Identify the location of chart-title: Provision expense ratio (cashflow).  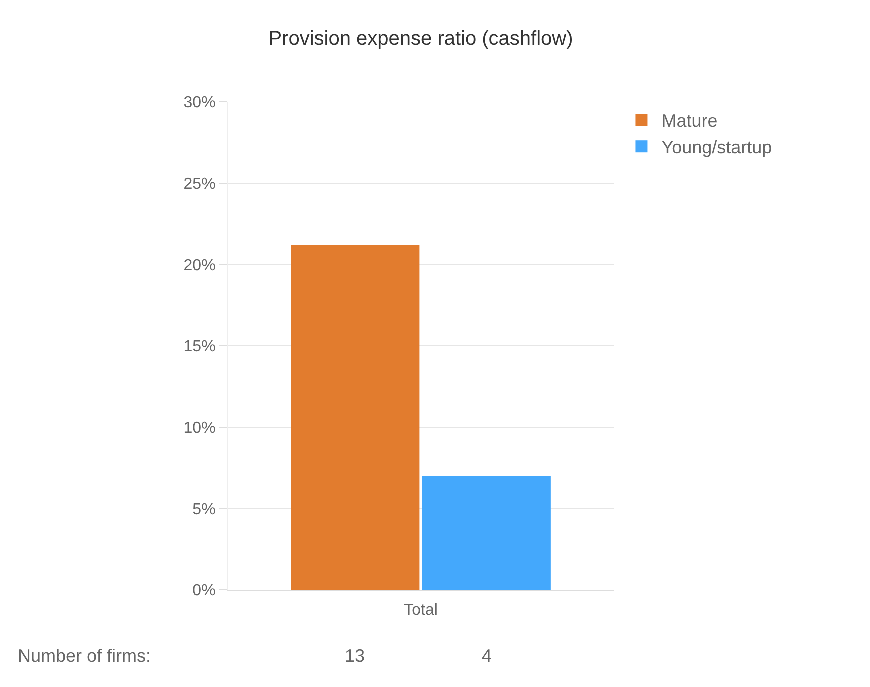
(421, 39).